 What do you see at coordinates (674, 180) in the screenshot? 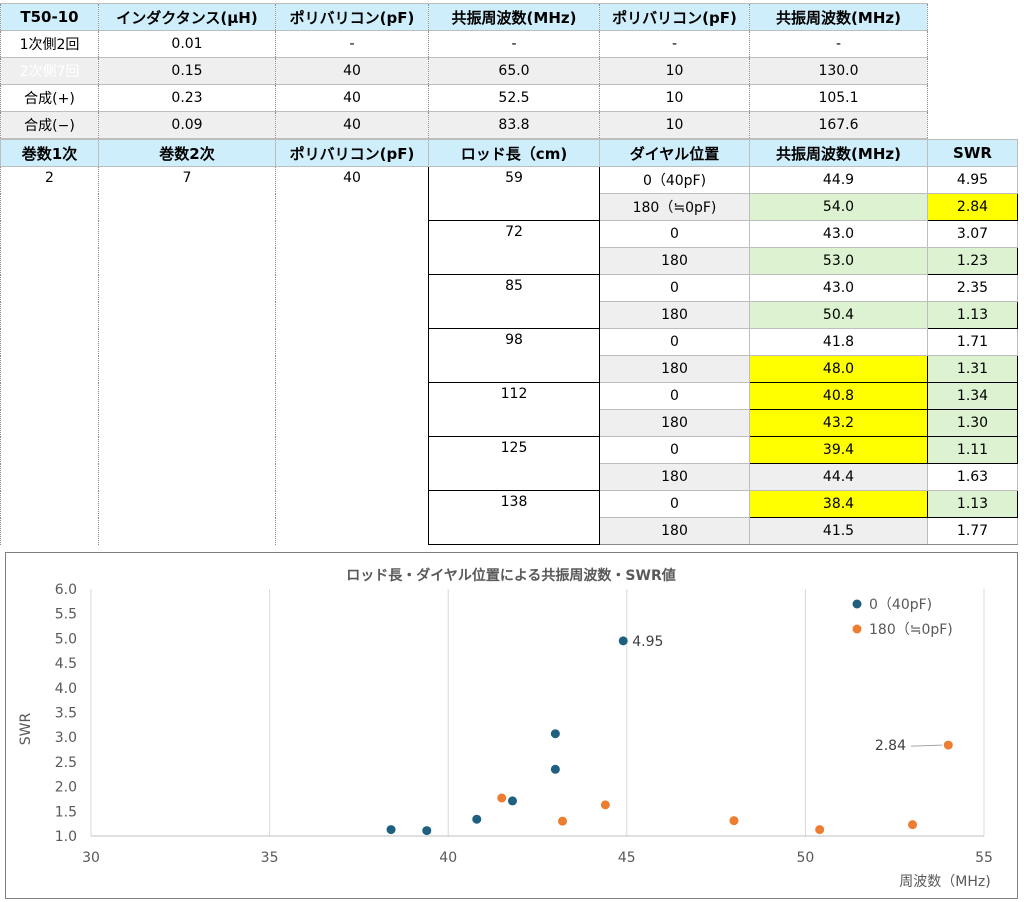
I see `dial-cell: 0（40pF)` at bounding box center [674, 180].